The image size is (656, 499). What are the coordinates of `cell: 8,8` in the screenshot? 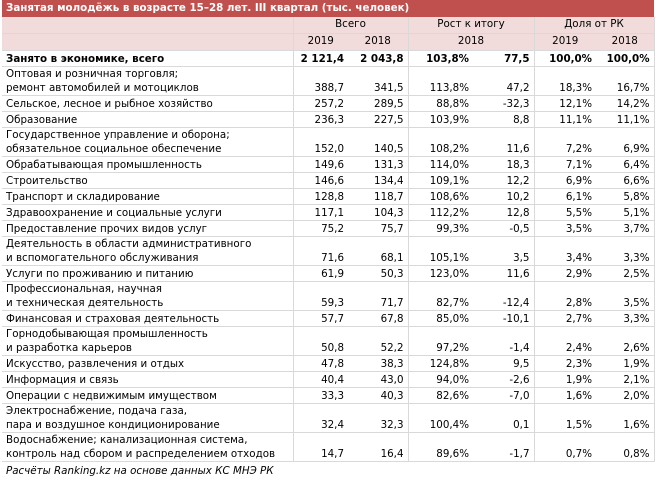 It's located at (504, 119).